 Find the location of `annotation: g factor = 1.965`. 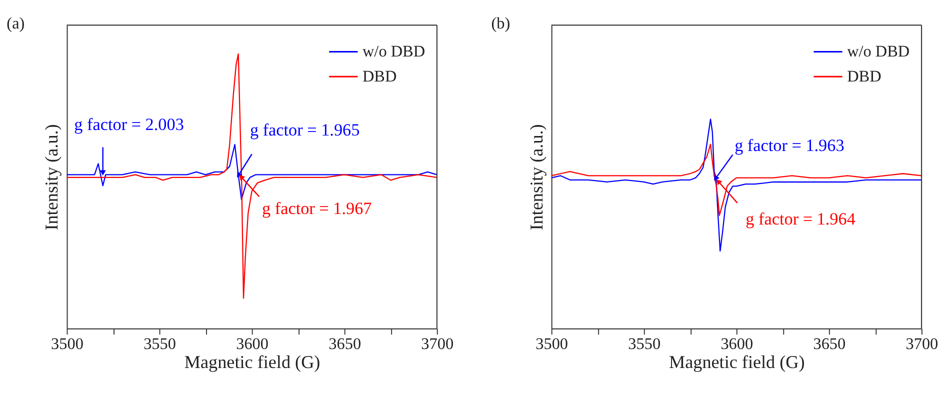

annotation: g factor = 1.965 is located at coordinates (305, 130).